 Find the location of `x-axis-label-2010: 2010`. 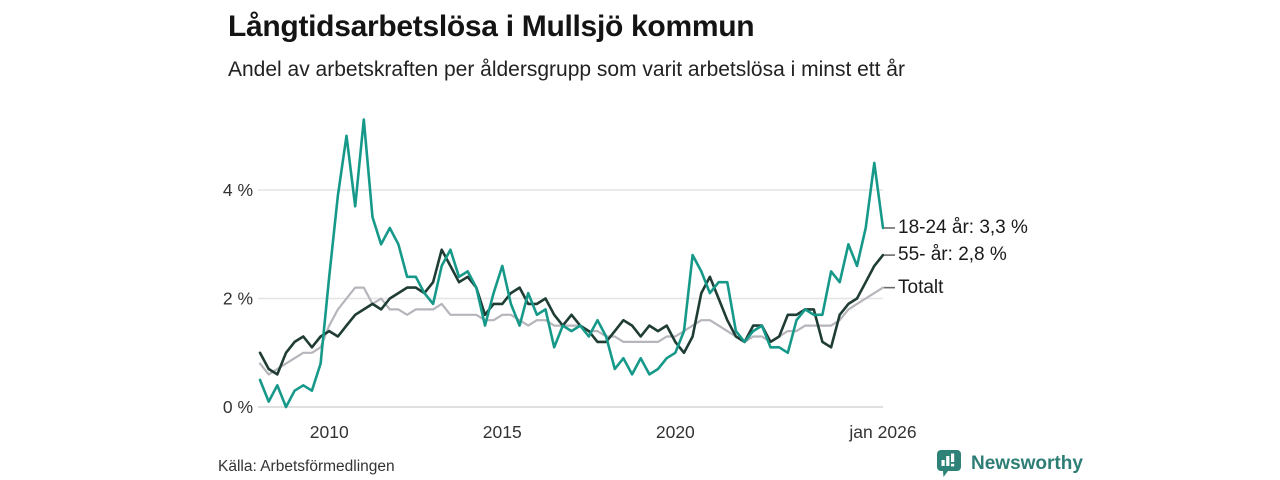

x-axis-label-2010: 2010 is located at coordinates (329, 432).